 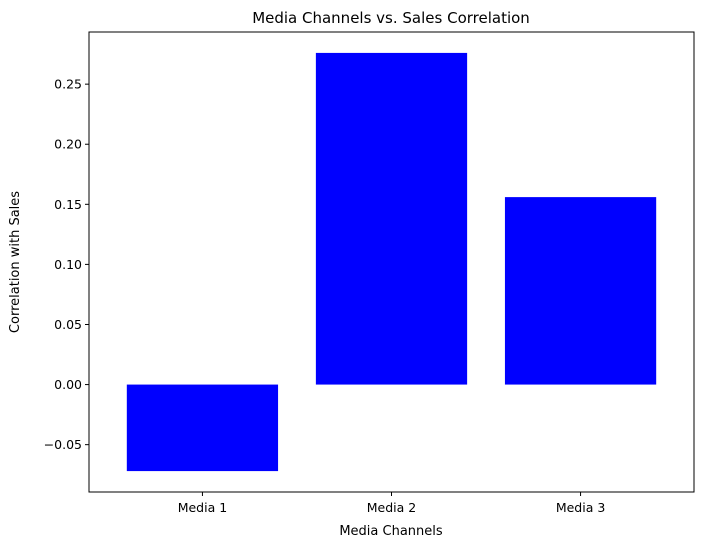 I want to click on y-tick-label: 0.15, so click(x=68, y=204).